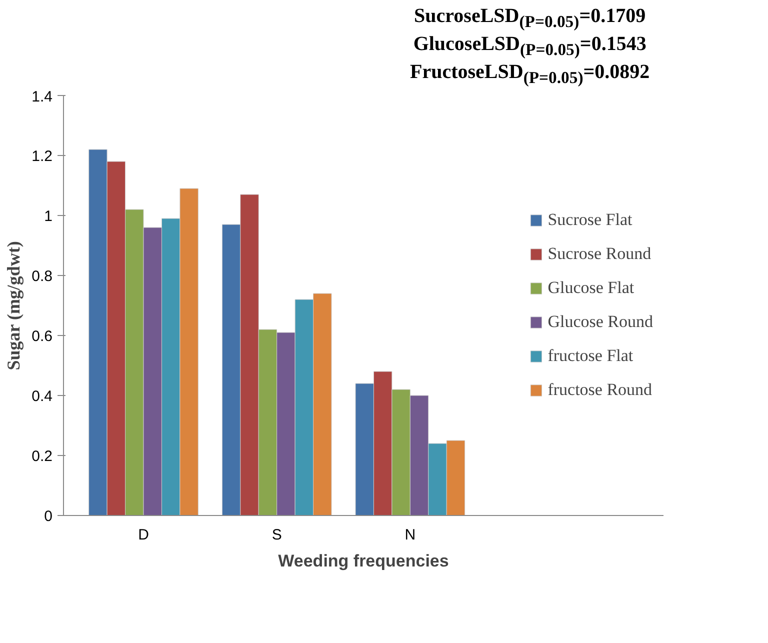  I want to click on y-tick-label: 0, so click(48, 516).